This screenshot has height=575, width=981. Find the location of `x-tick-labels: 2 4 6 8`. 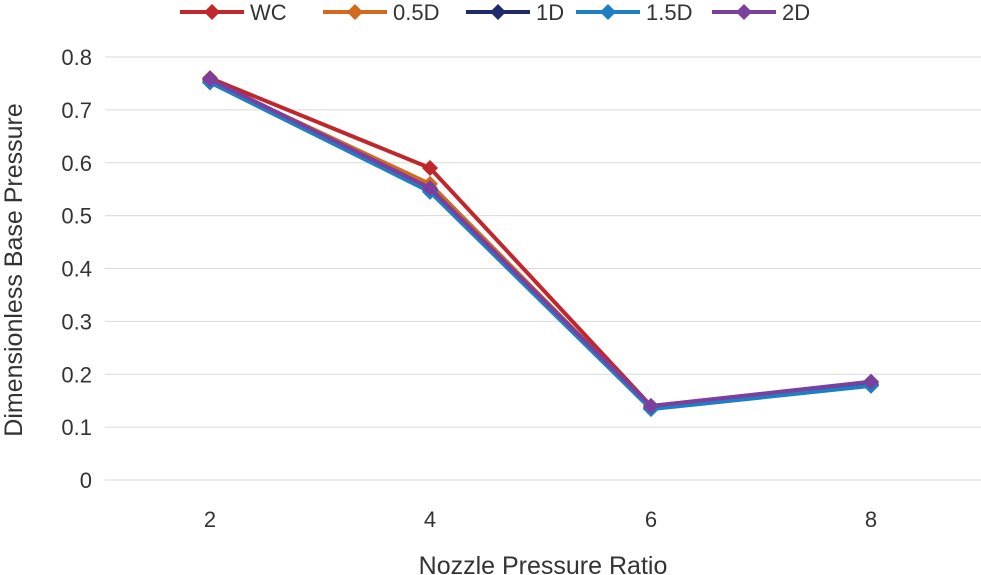

x-tick-labels: 2 4 6 8 is located at coordinates (540, 519).